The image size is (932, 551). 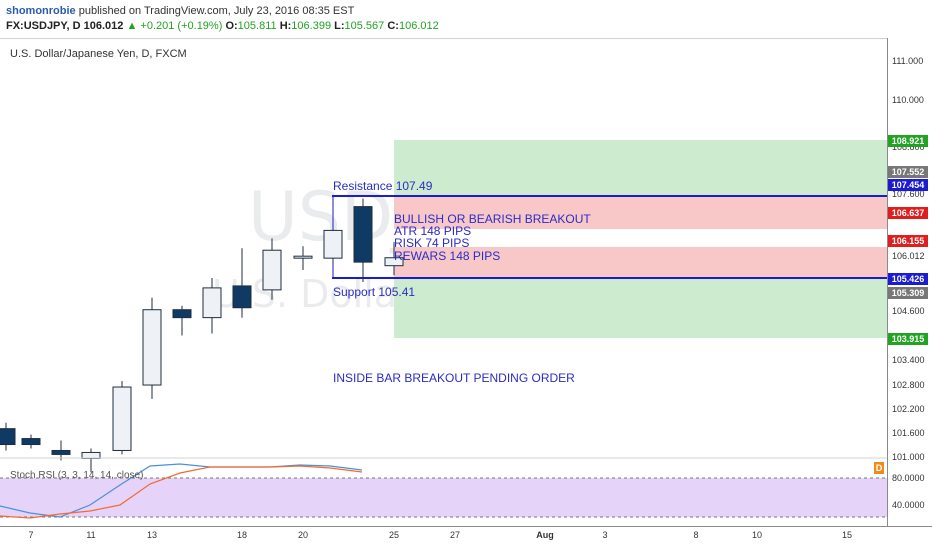 I want to click on price-tag-support: 105.426, so click(x=908, y=279).